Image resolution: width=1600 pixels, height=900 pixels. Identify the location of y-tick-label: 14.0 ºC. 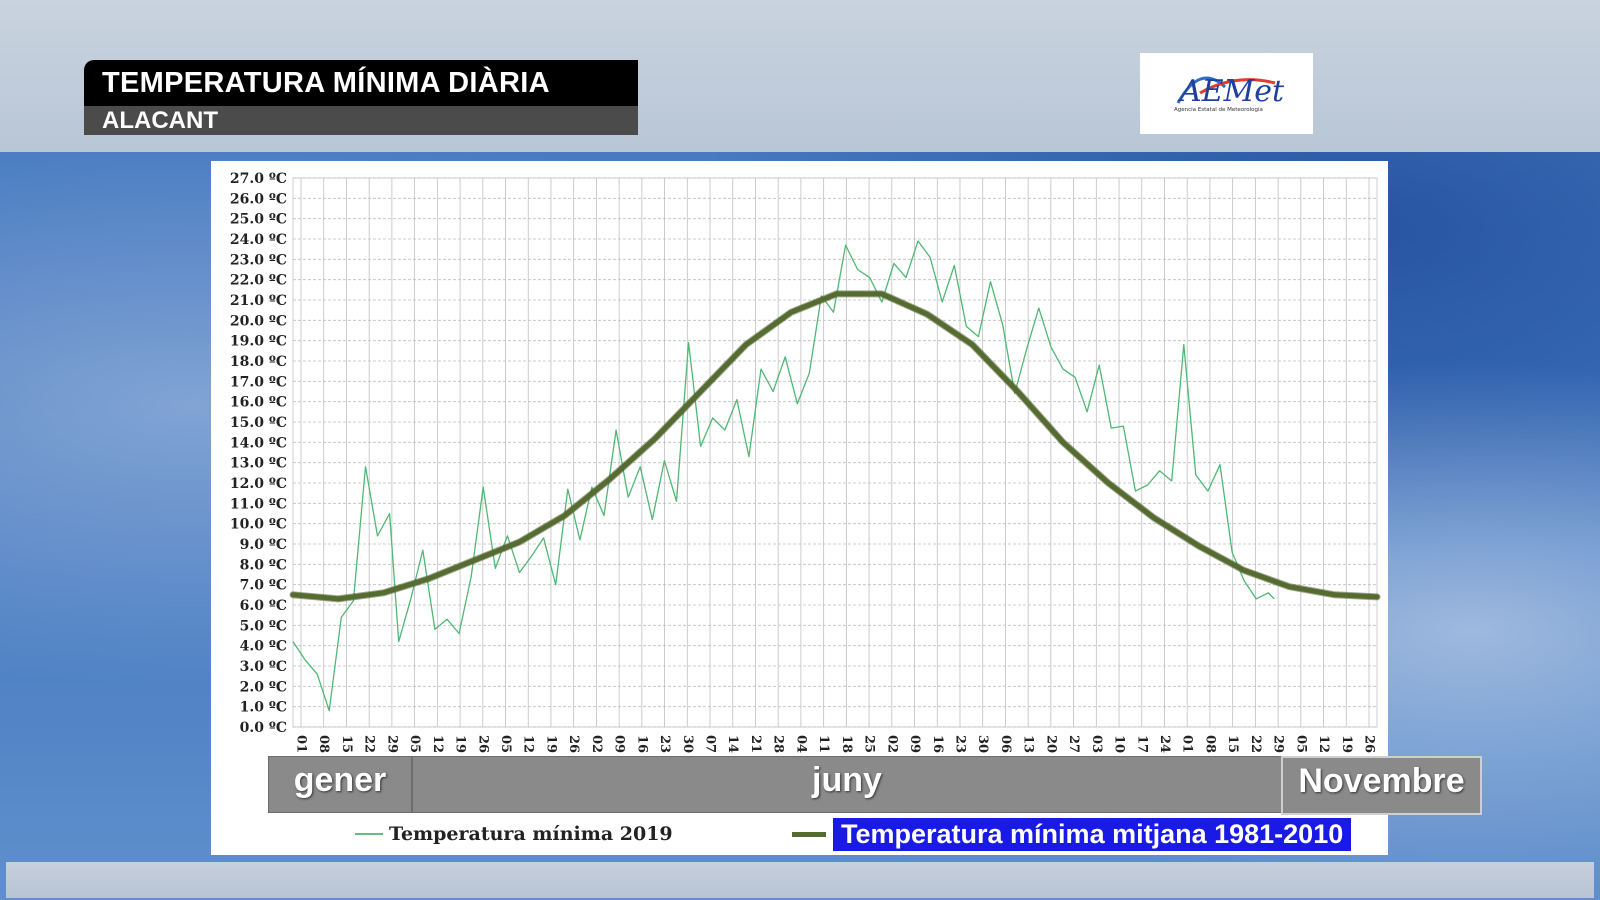
(258, 443).